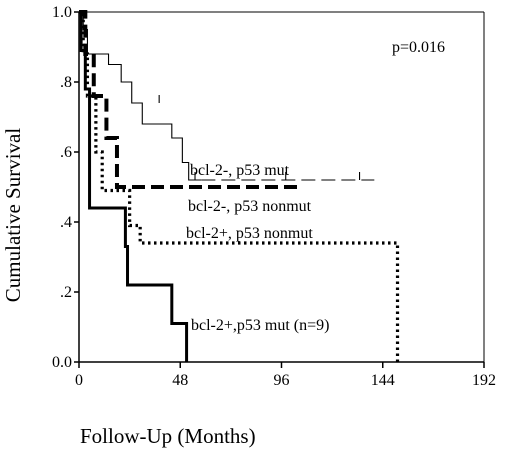 This screenshot has height=449, width=520. Describe the element at coordinates (249, 233) in the screenshot. I see `series-label: bcl-2+, p53 nonmut` at that location.